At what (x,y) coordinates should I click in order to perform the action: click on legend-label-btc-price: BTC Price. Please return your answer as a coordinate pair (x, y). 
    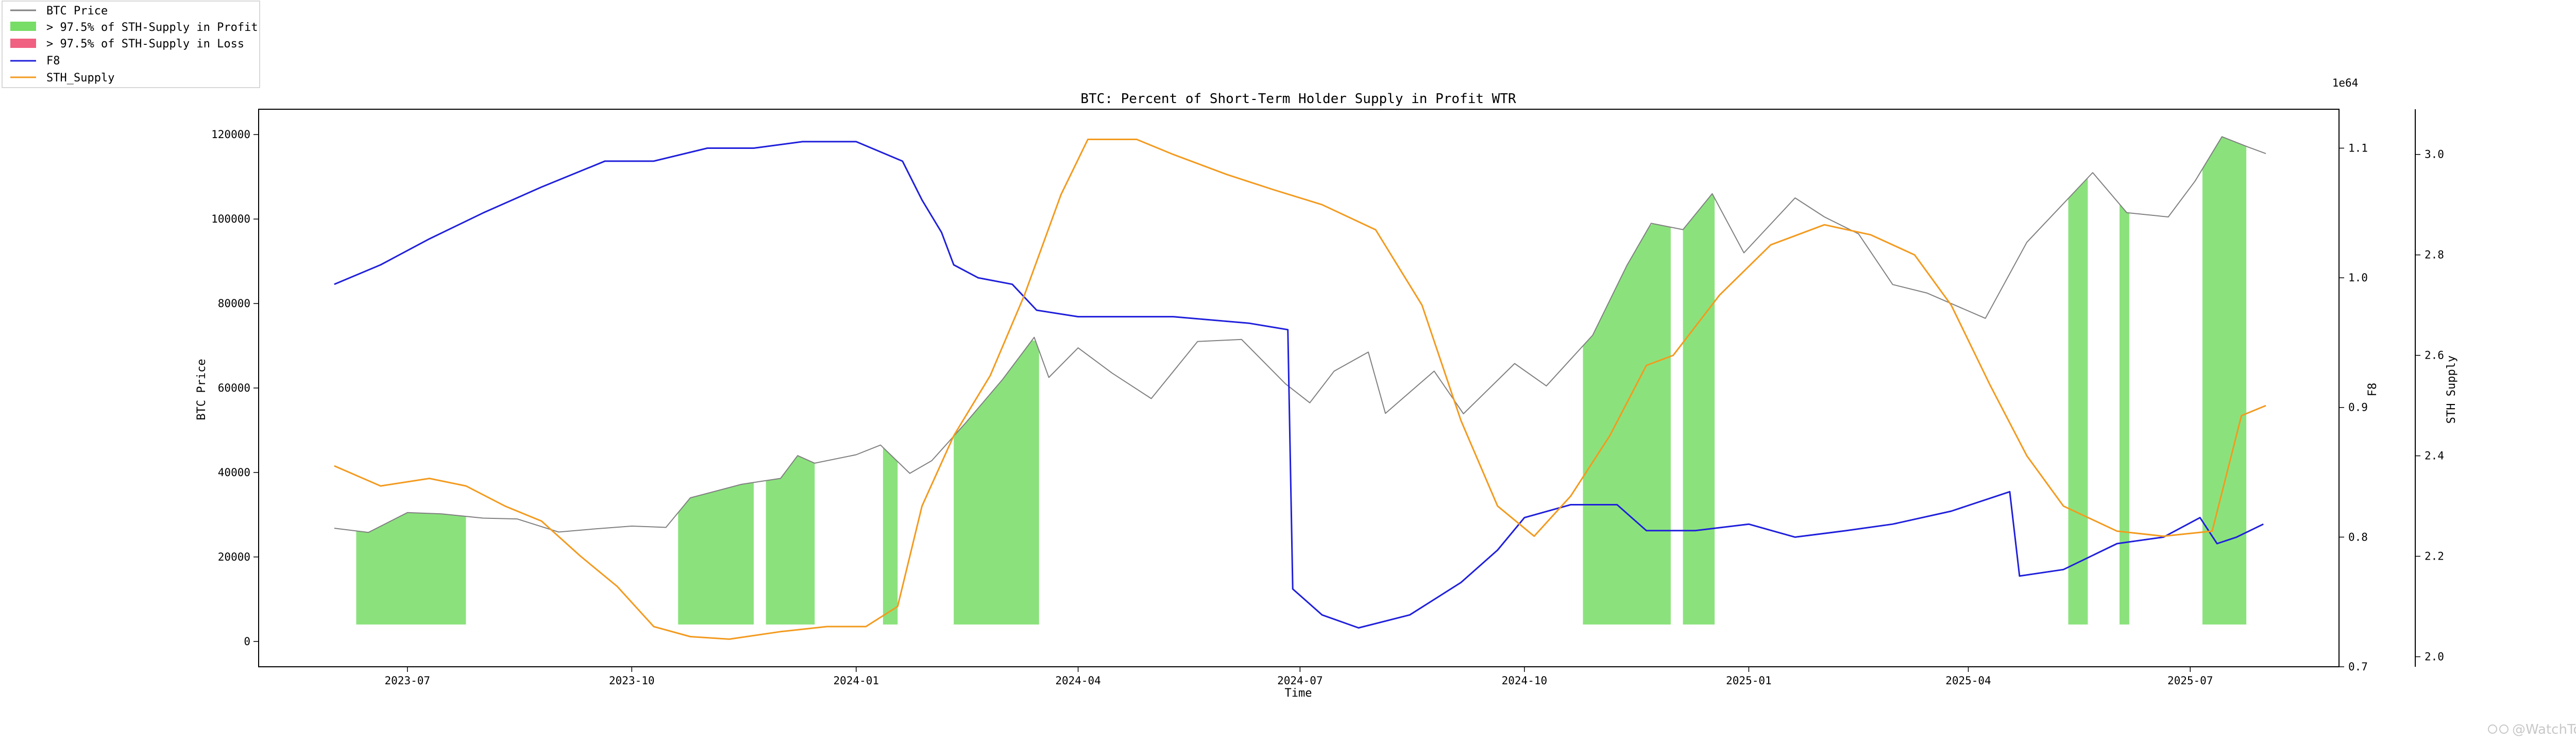
    Looking at the image, I should click on (77, 11).